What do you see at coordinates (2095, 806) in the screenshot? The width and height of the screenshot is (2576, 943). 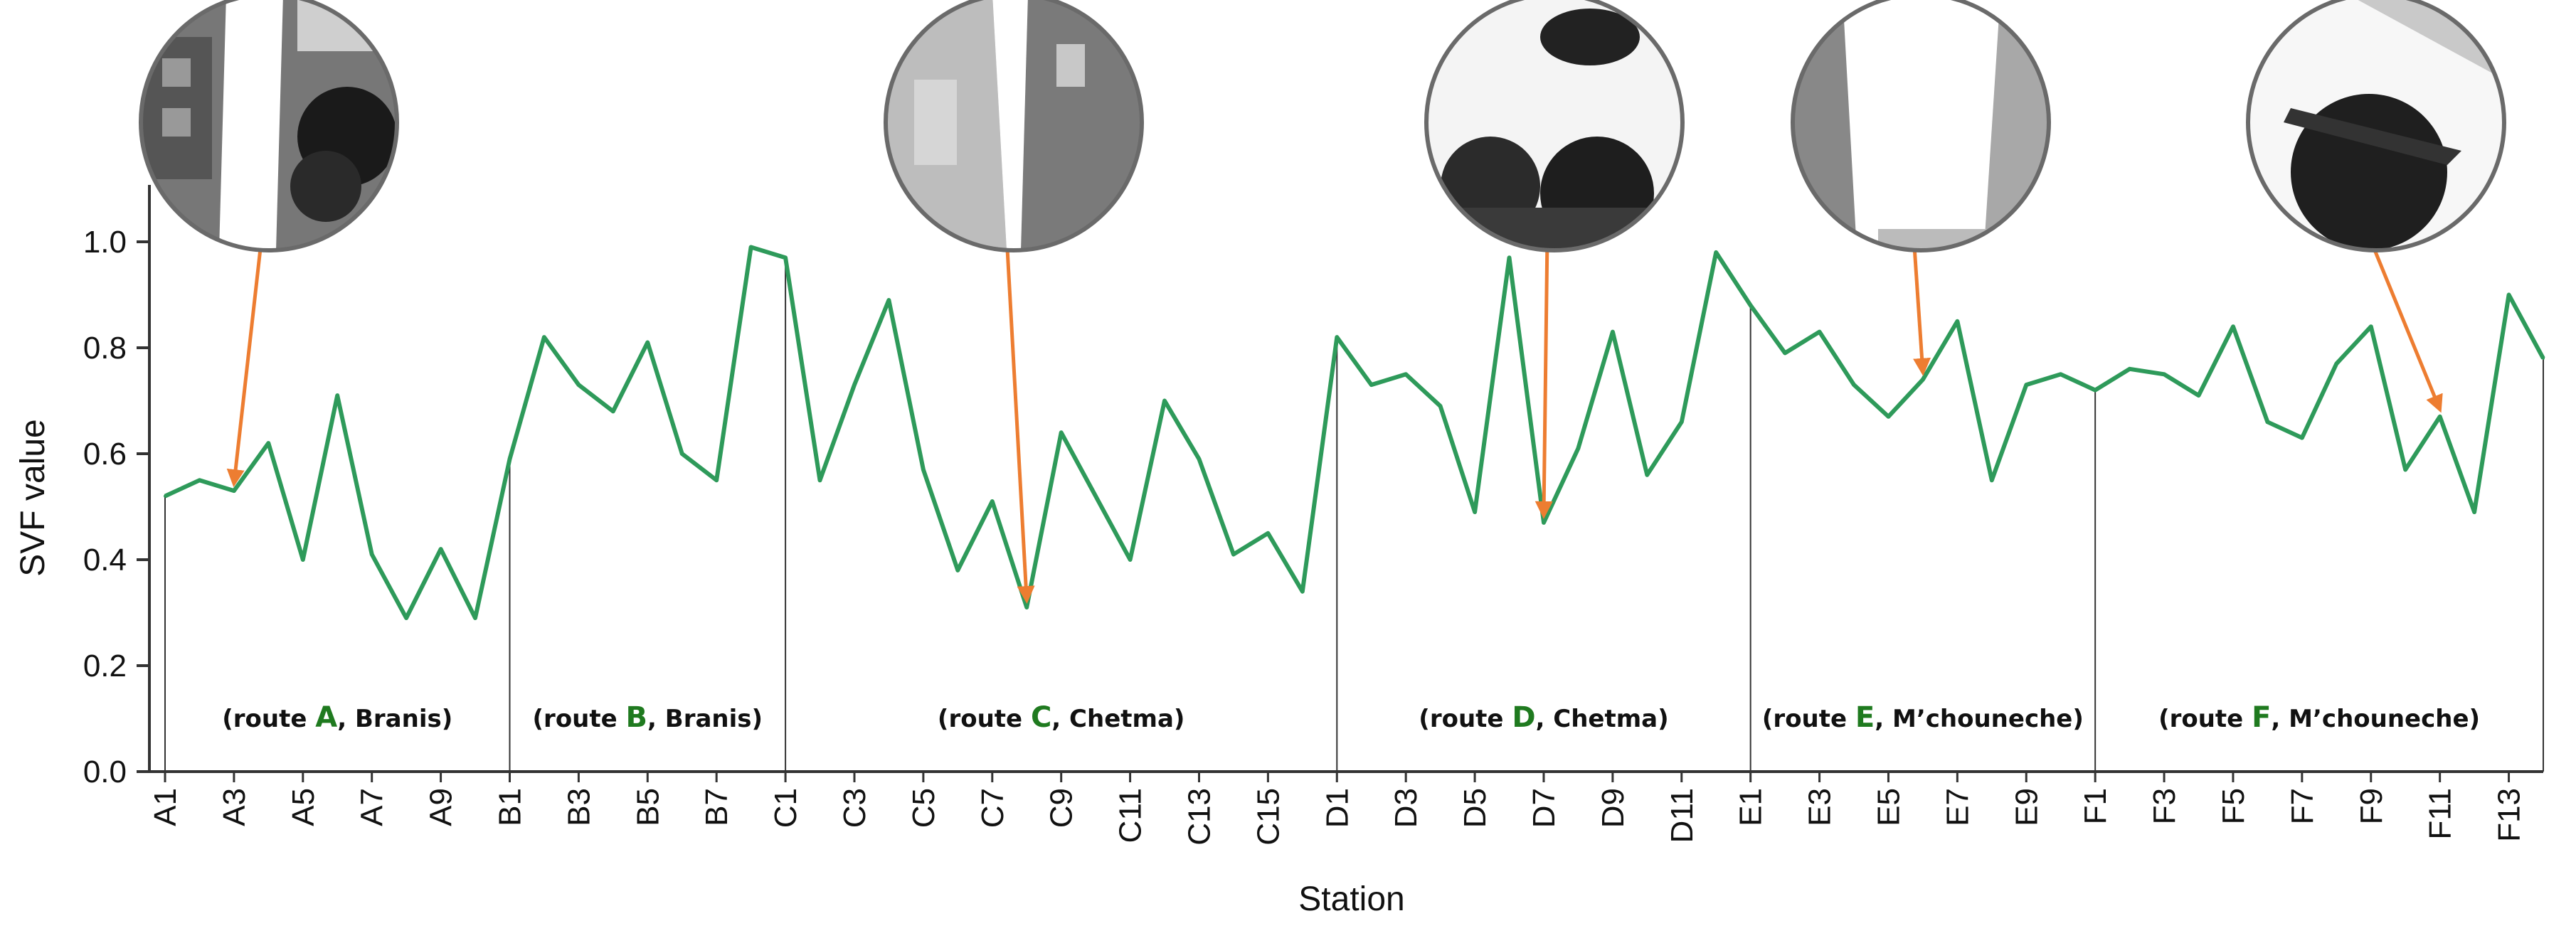 I see `x-tick-label: F1` at bounding box center [2095, 806].